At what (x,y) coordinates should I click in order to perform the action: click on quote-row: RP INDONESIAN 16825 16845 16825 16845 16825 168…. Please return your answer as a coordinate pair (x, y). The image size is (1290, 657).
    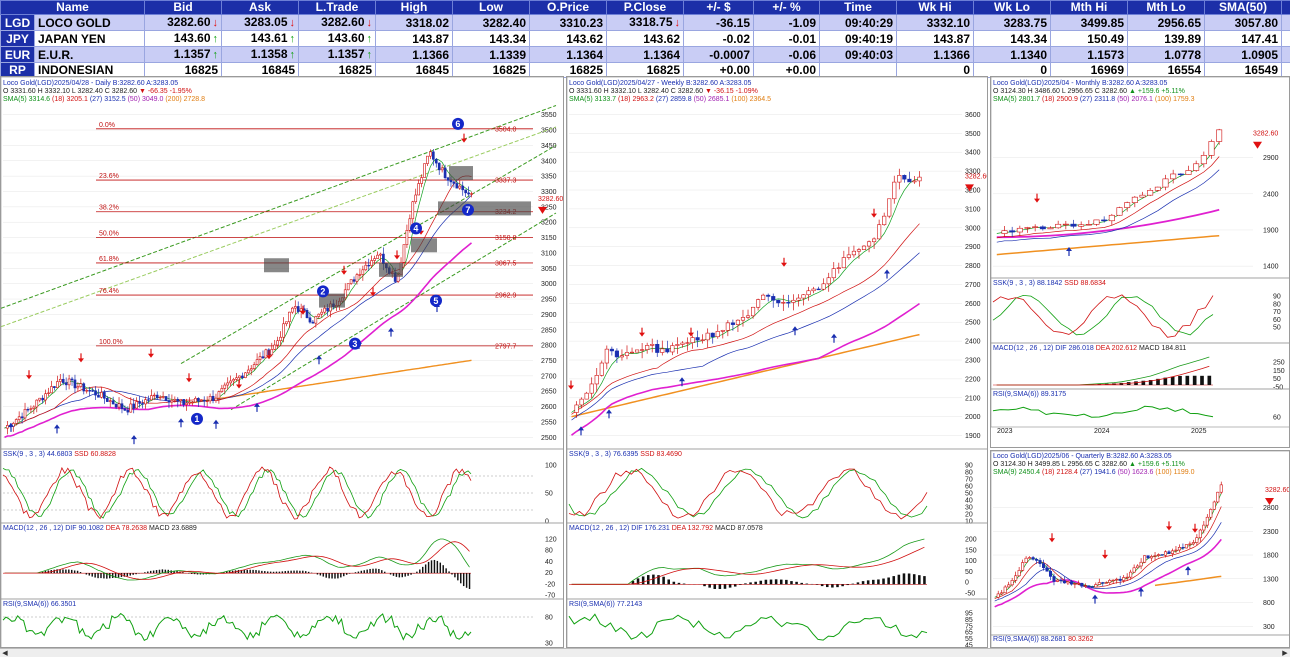
    Looking at the image, I should click on (645, 70).